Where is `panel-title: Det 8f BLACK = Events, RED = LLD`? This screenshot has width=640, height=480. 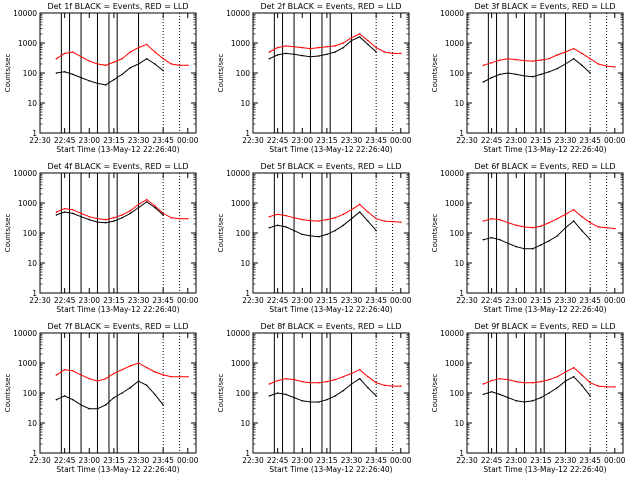
panel-title: Det 8f BLACK = Events, RED = LLD is located at coordinates (330, 326).